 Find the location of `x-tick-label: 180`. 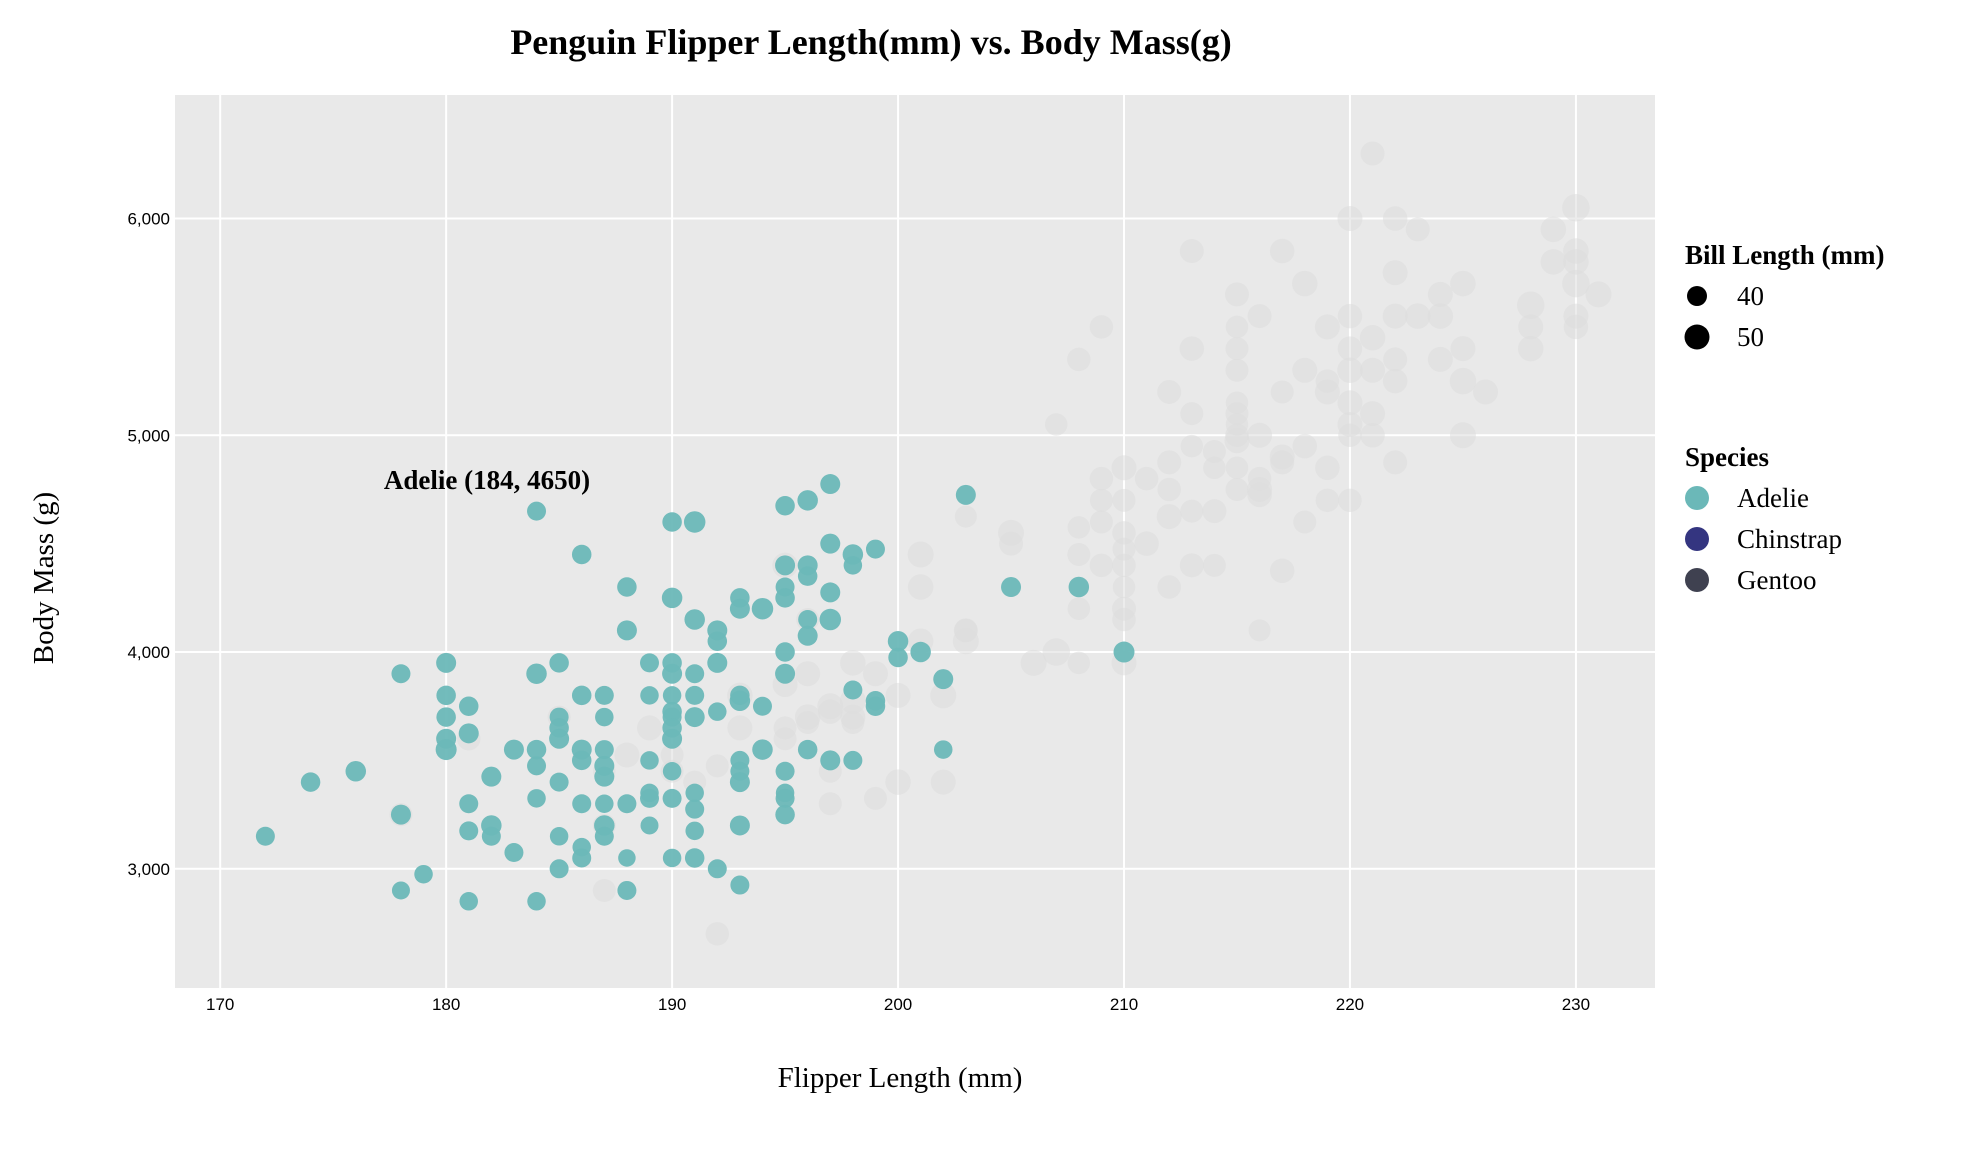

x-tick-label: 180 is located at coordinates (446, 1004).